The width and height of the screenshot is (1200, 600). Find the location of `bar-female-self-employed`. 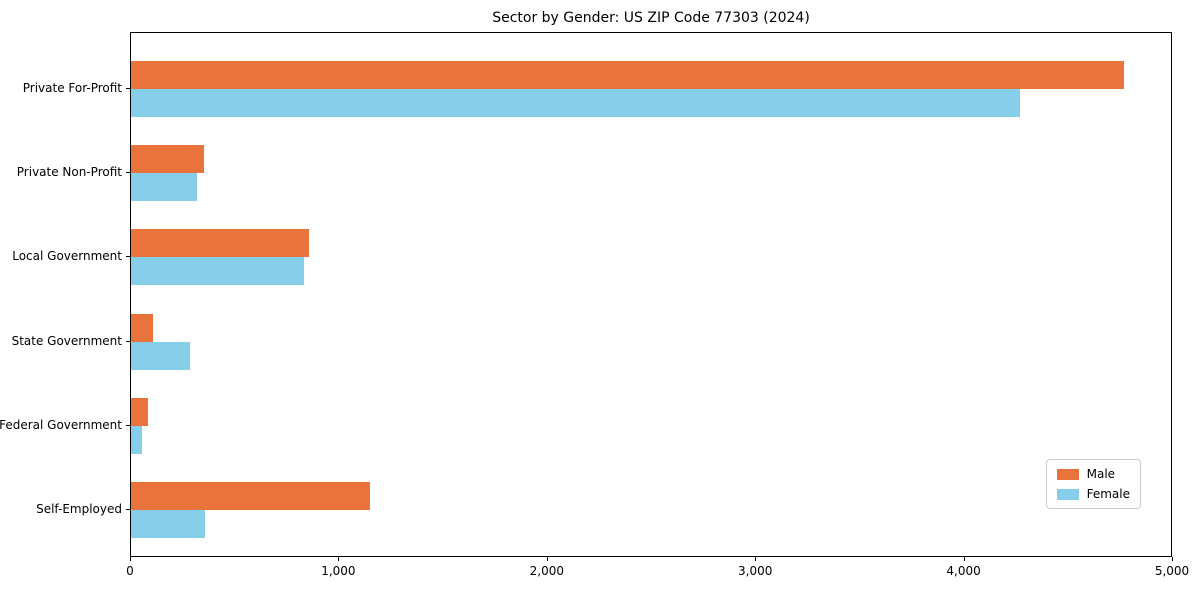

bar-female-self-employed is located at coordinates (168, 524).